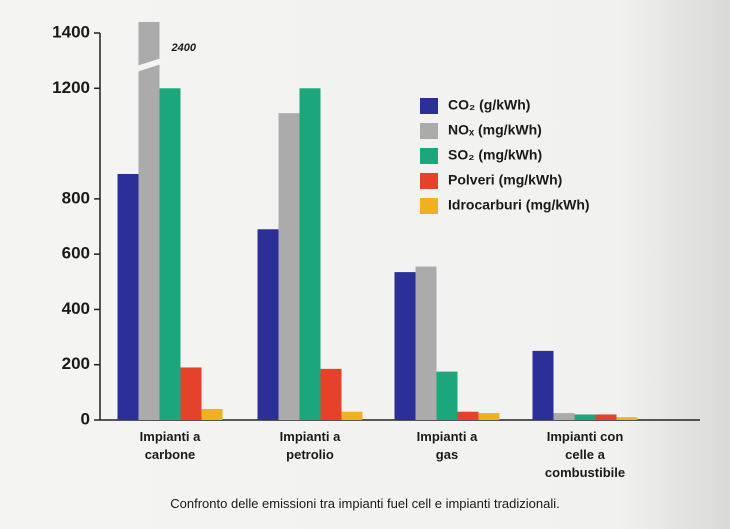  I want to click on legend-label: Idrocarburi (mg/kWh), so click(519, 205).